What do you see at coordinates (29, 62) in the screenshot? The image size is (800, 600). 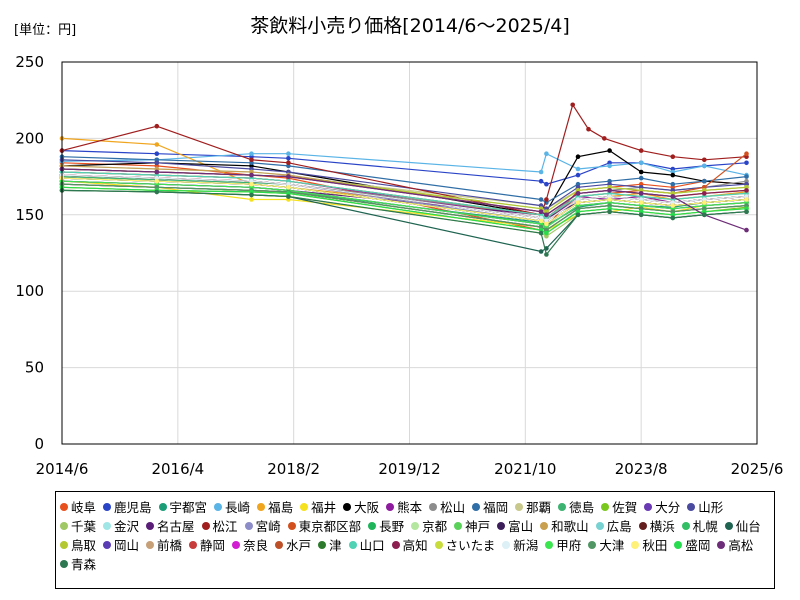 I see `y-tick-label: 250` at bounding box center [29, 62].